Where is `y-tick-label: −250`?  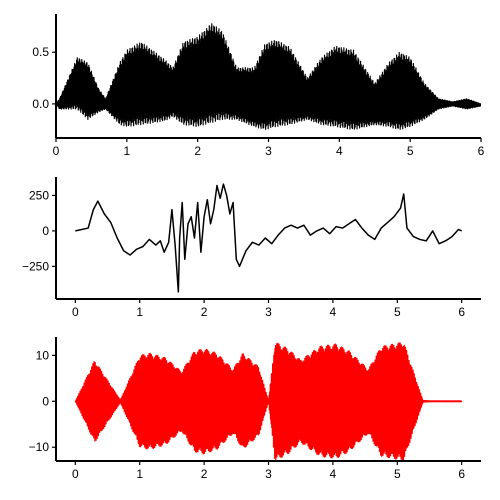 y-tick-label: −250 is located at coordinates (35, 266).